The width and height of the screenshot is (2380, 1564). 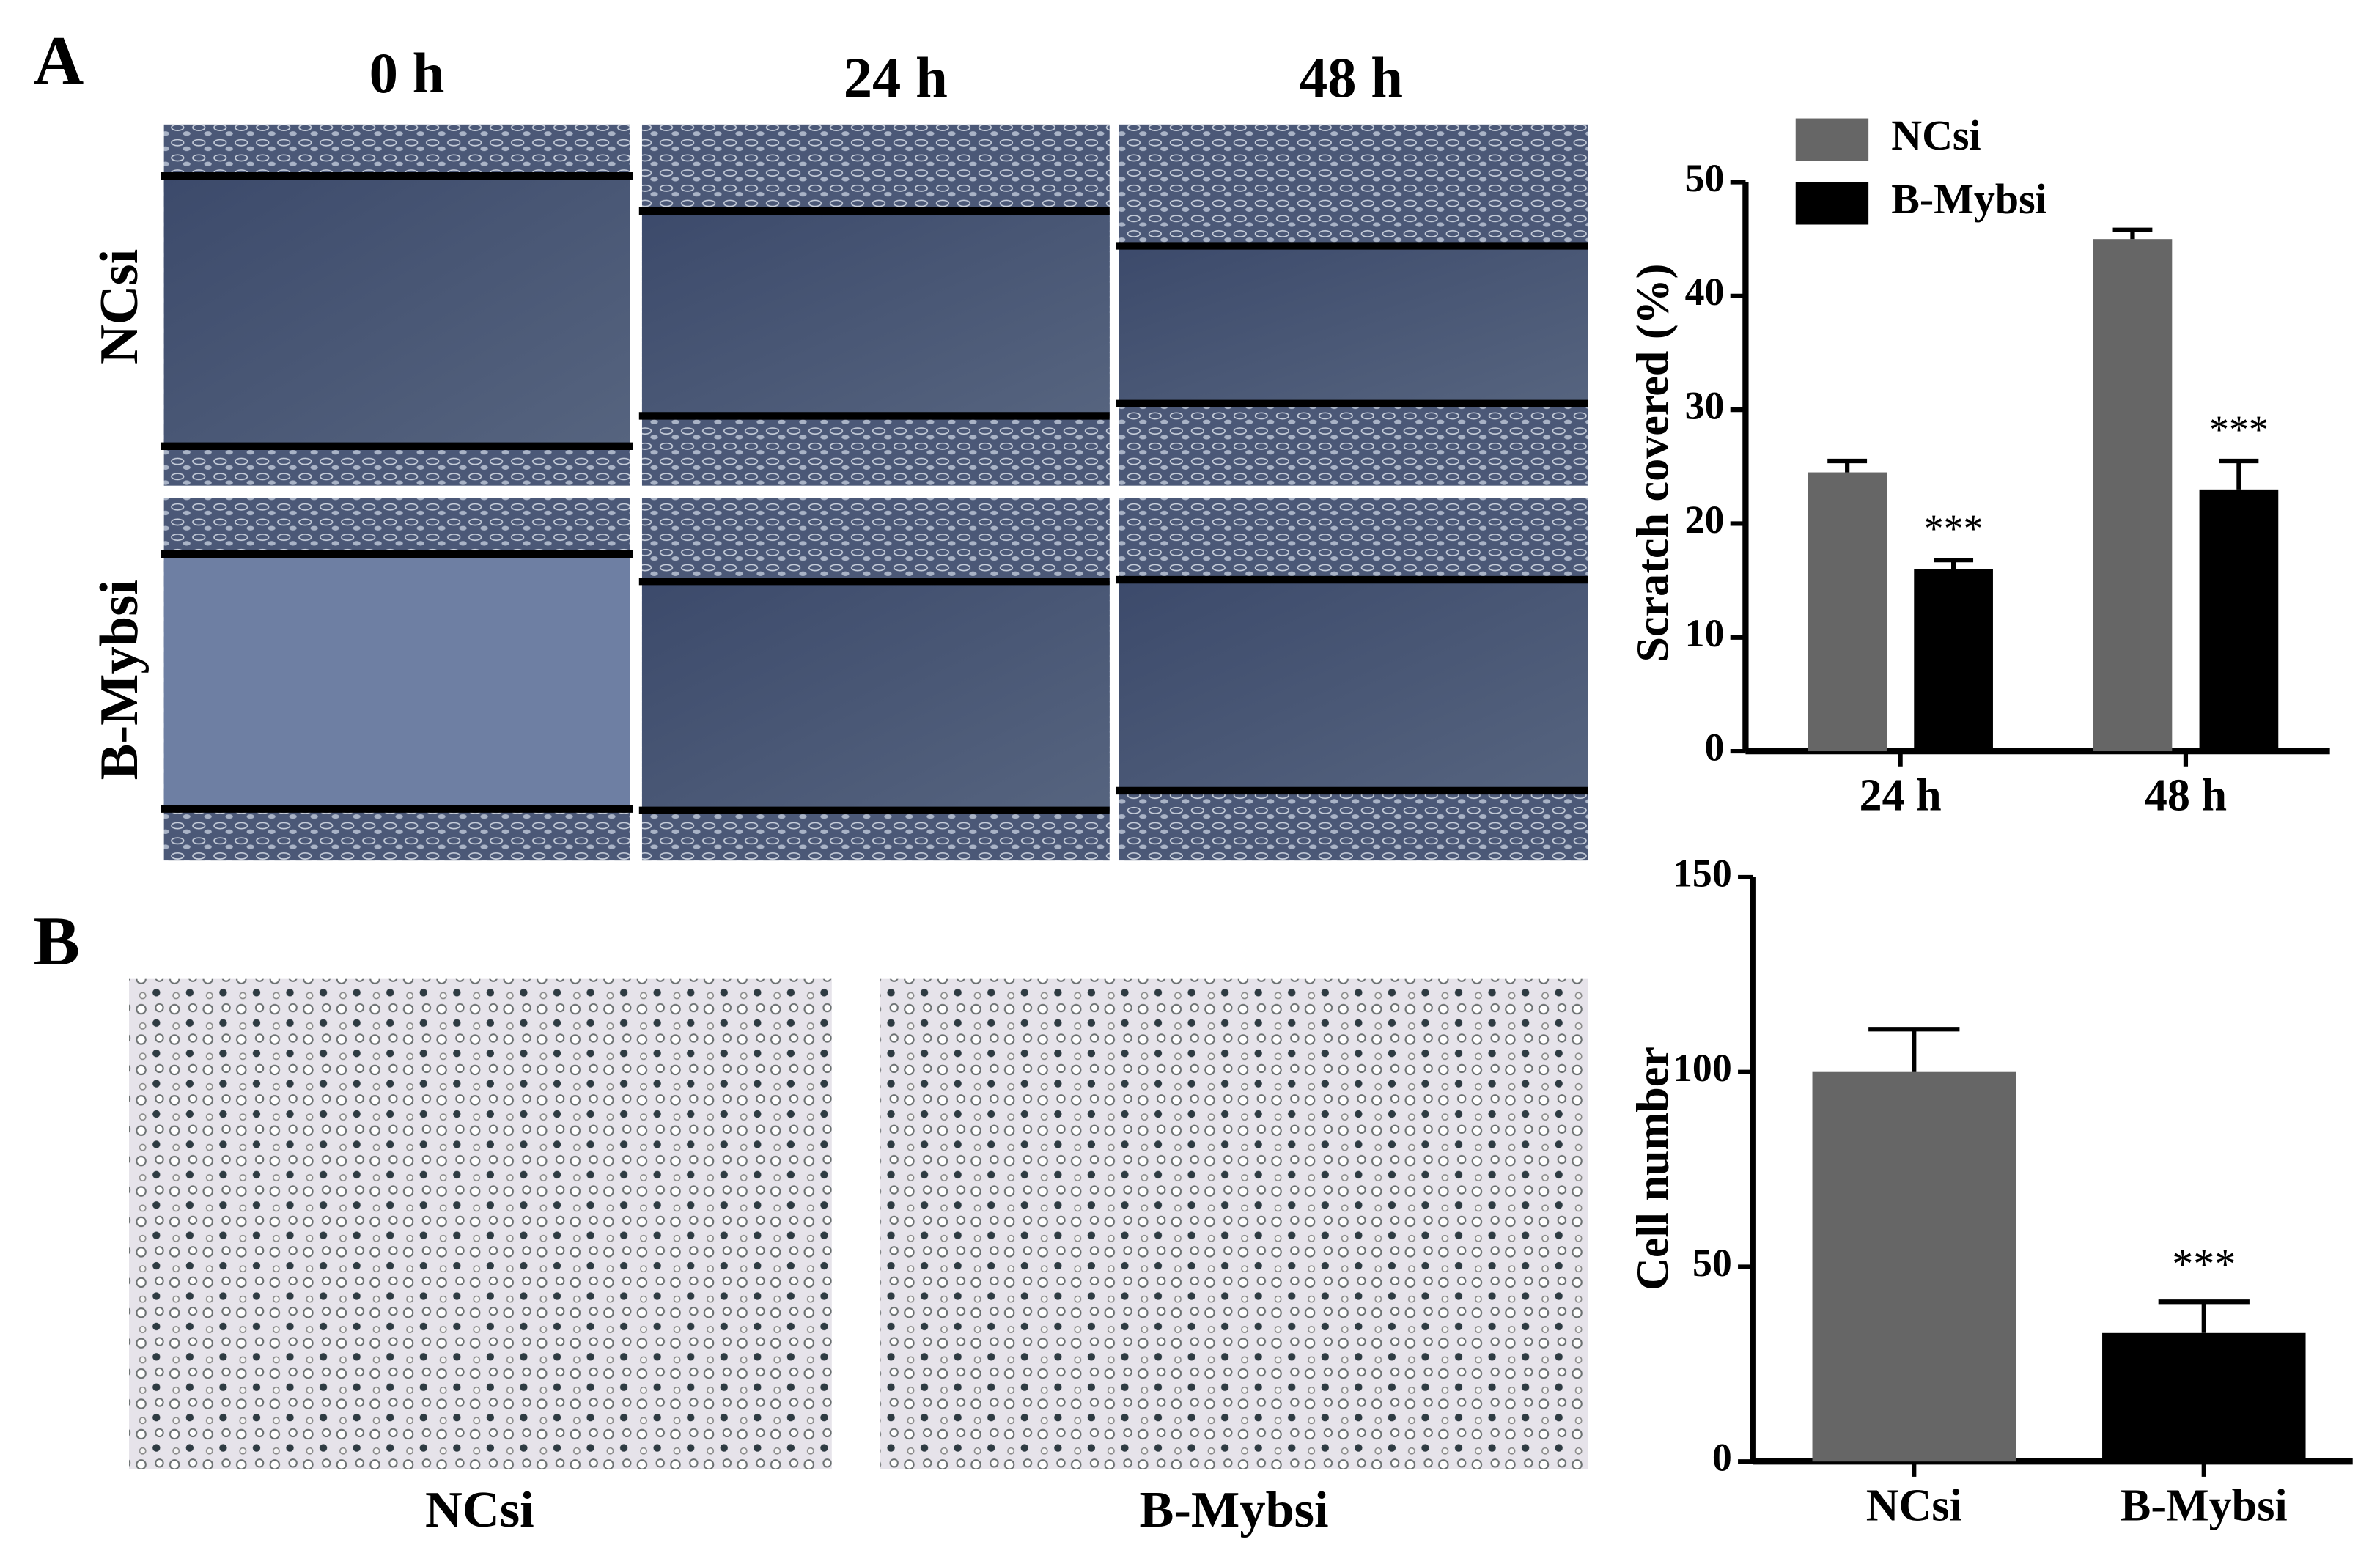 I want to click on y-tick-label: 150, so click(x=1702, y=873).